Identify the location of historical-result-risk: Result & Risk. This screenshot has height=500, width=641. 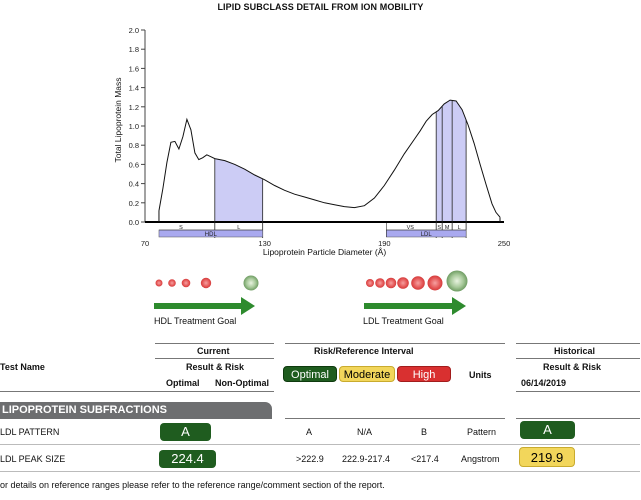
(572, 367).